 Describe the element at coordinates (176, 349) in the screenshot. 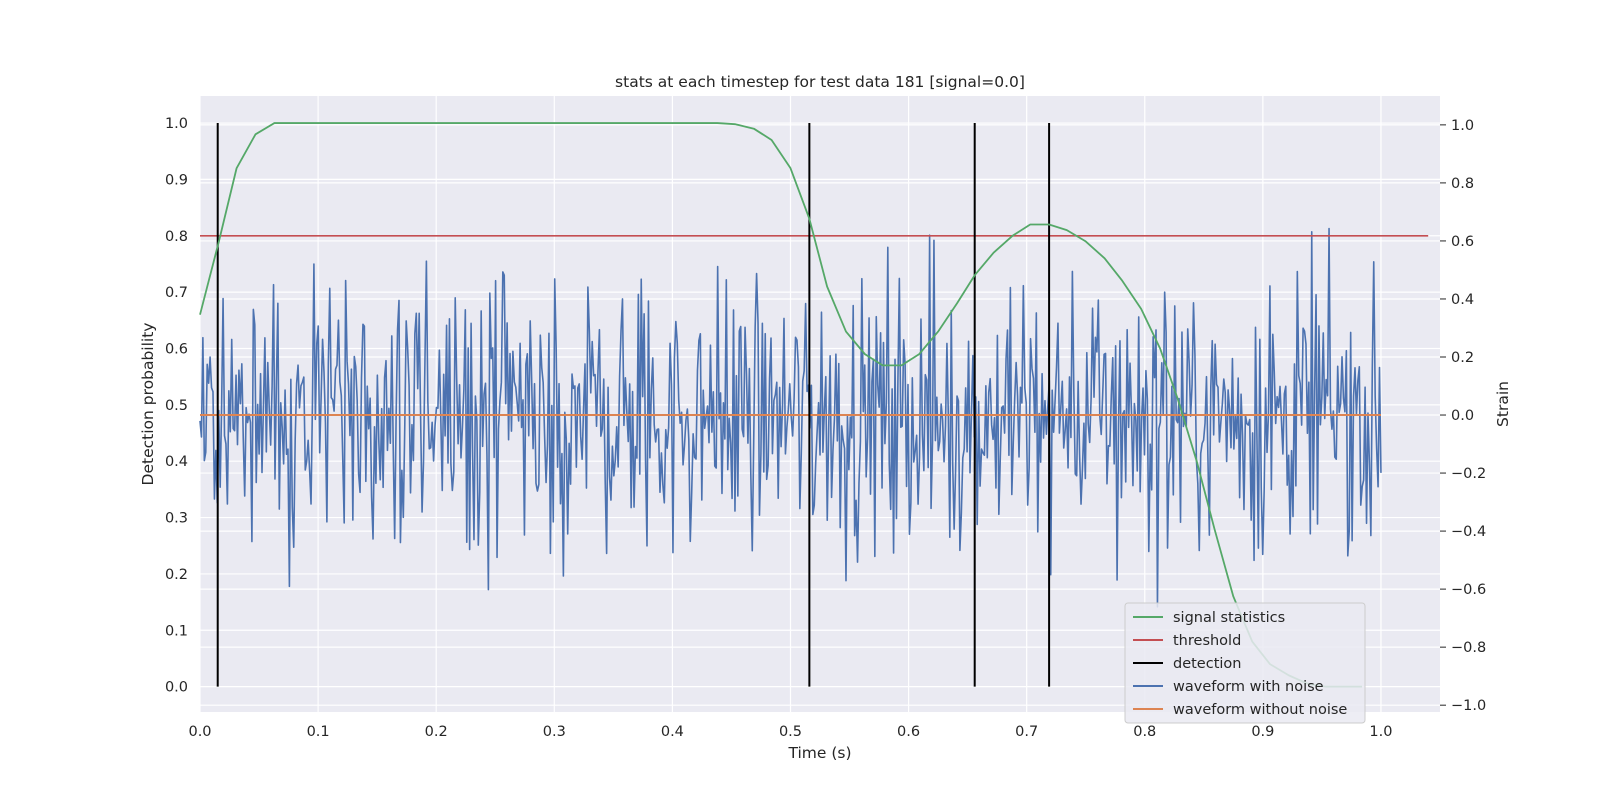

I see `y-tick-label: 0.6` at that location.